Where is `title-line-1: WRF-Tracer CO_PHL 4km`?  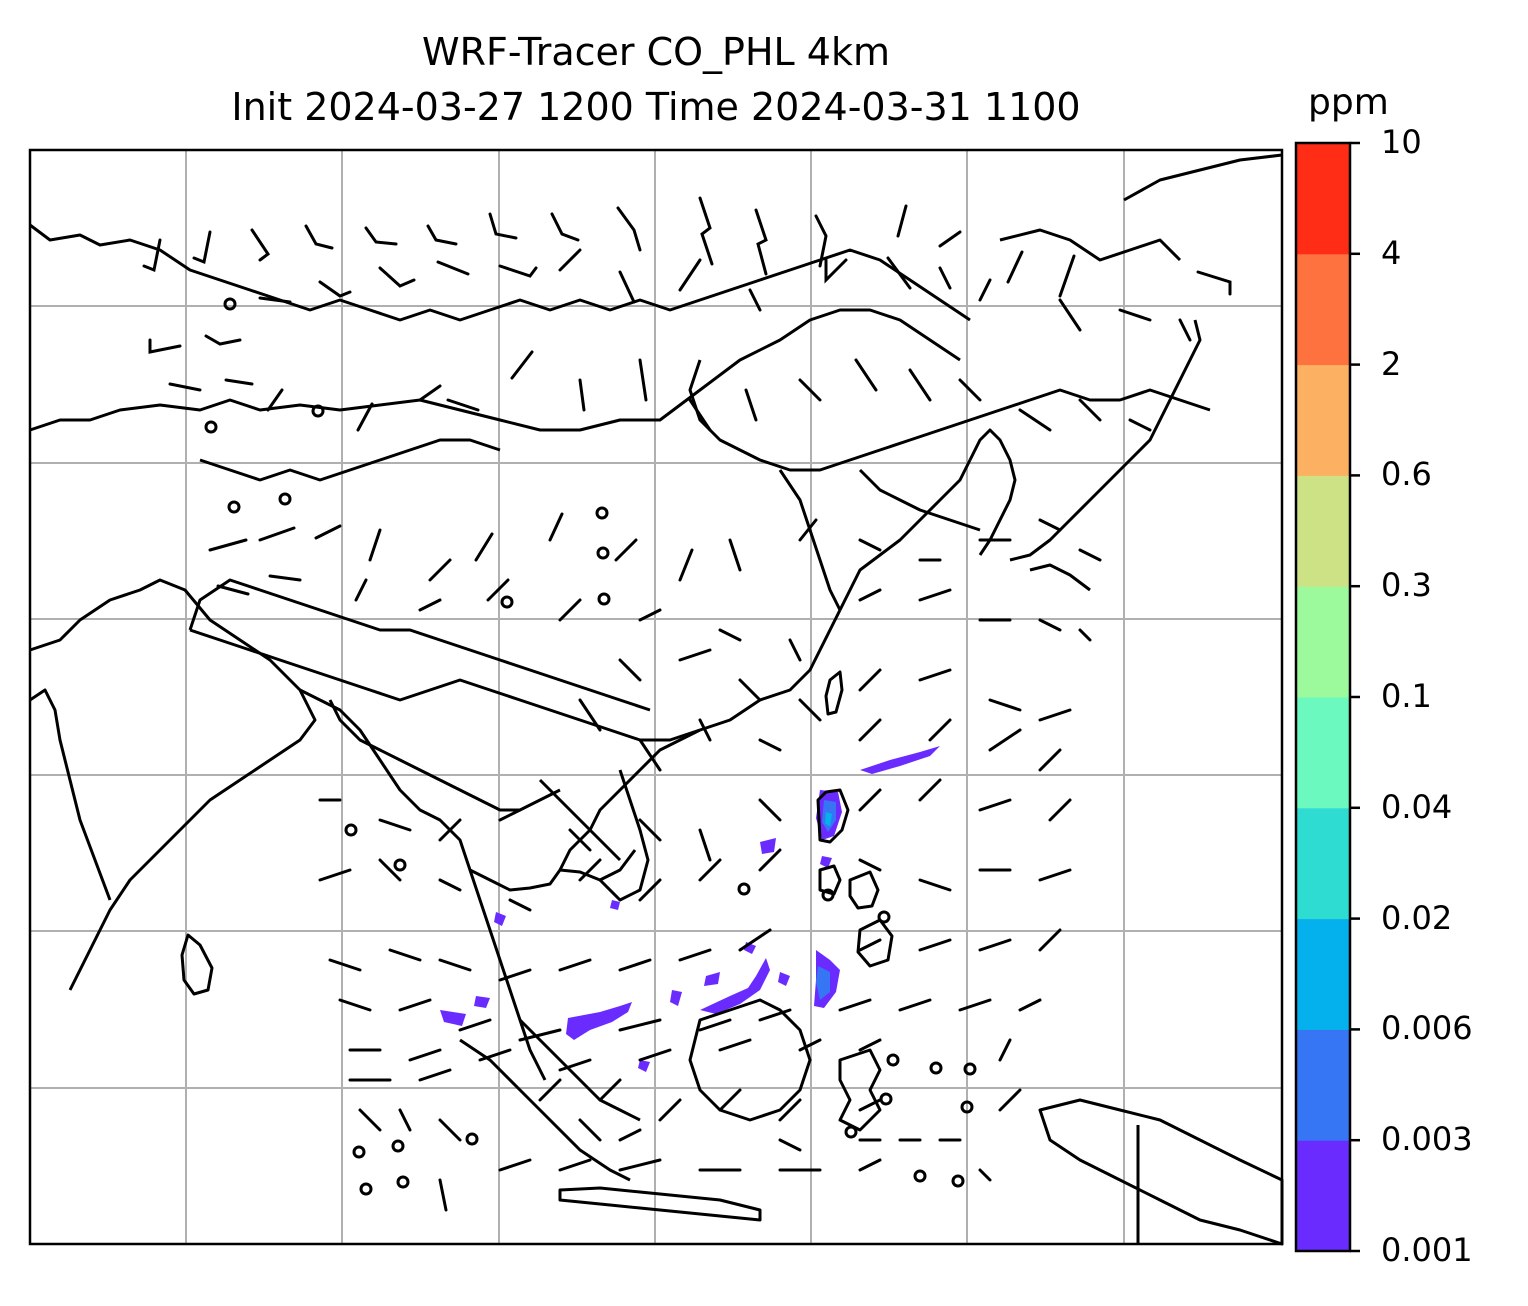 title-line-1: WRF-Tracer CO_PHL 4km is located at coordinates (656, 52).